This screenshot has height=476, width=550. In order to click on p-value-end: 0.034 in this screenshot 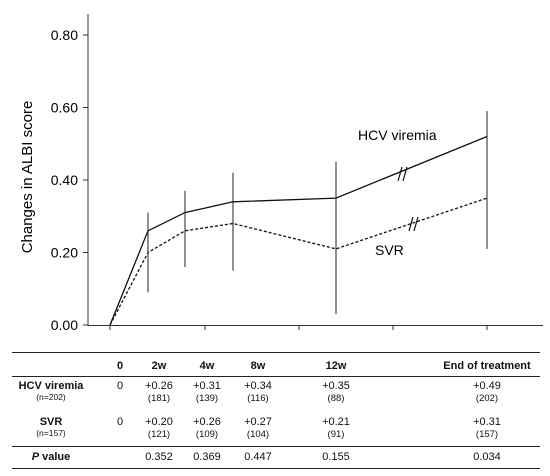, I will do `click(487, 457)`.